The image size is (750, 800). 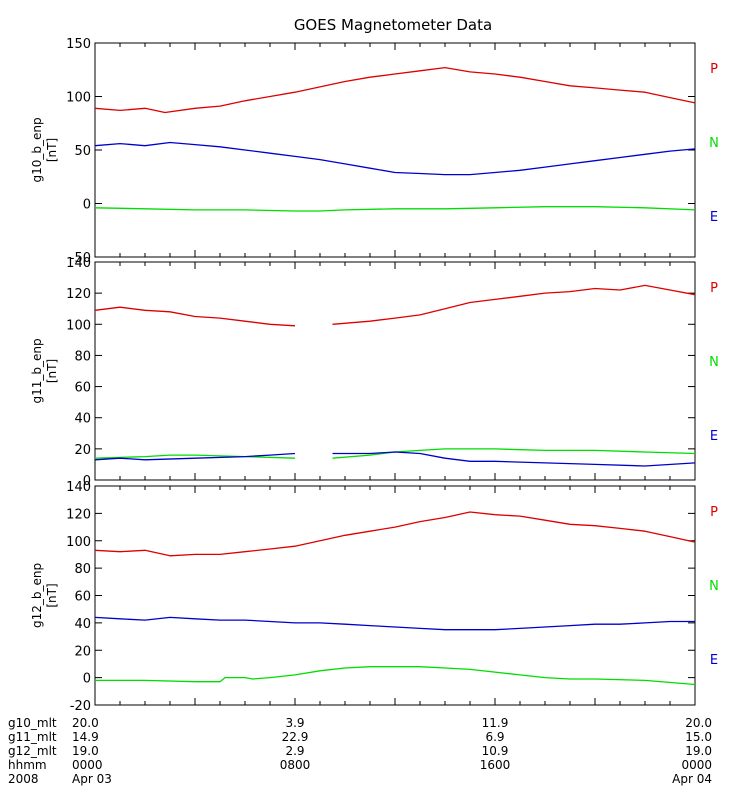 What do you see at coordinates (295, 765) in the screenshot?
I see `row-value: 0800` at bounding box center [295, 765].